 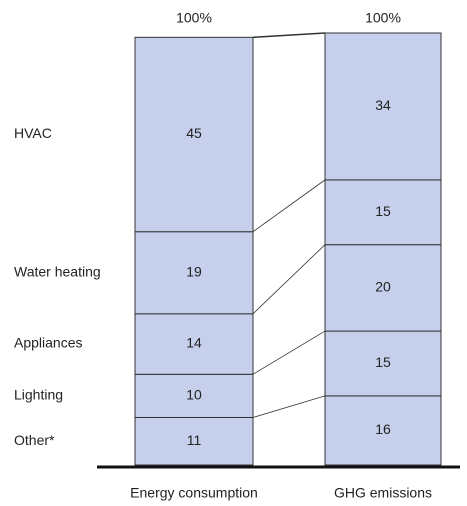 I want to click on data-label: 45, so click(x=194, y=133).